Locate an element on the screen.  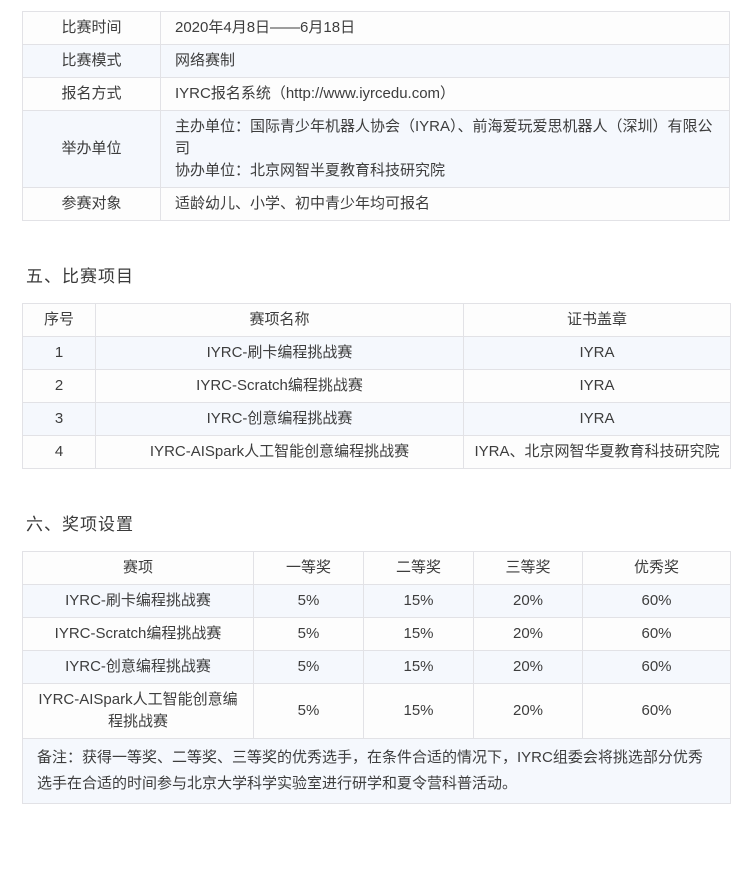
event-no-cell: 3 is located at coordinates (59, 419).